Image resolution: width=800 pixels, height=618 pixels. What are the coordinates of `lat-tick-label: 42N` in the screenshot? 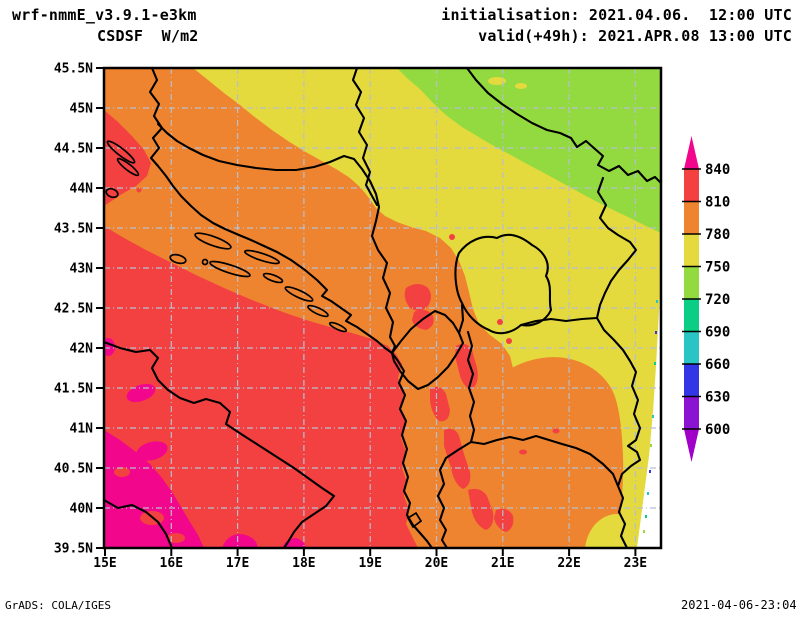 It's located at (82, 349).